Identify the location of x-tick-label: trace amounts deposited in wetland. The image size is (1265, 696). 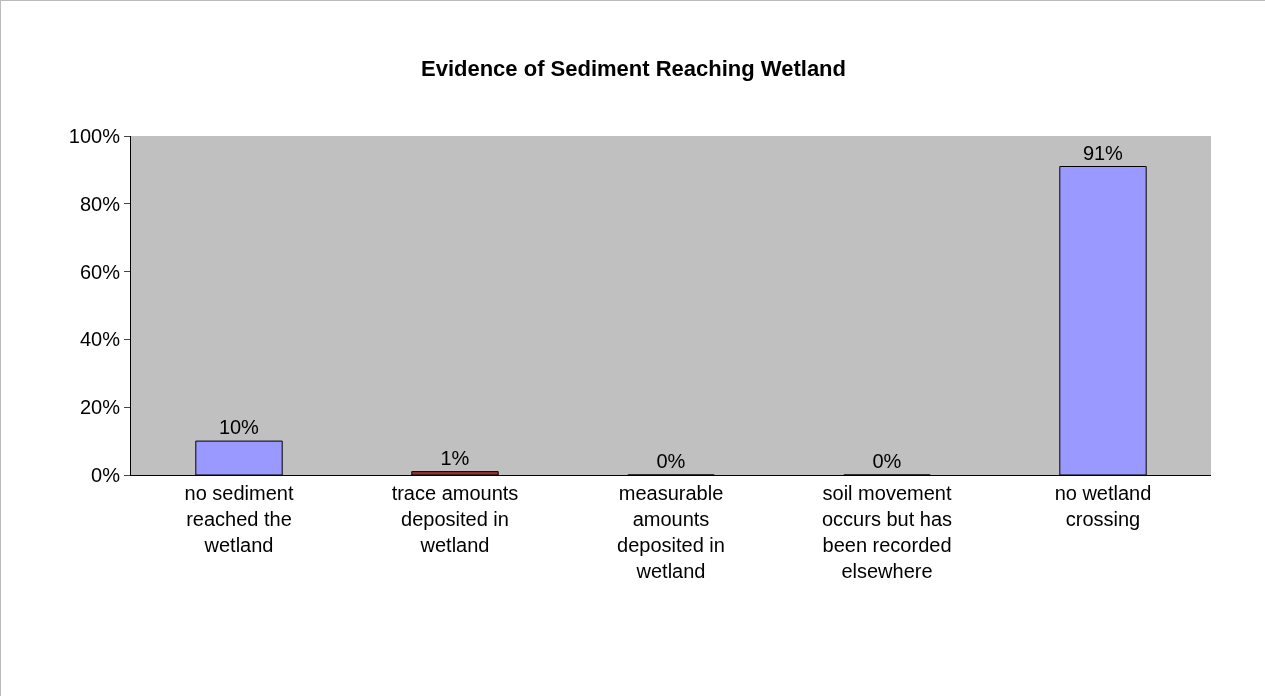
(455, 519).